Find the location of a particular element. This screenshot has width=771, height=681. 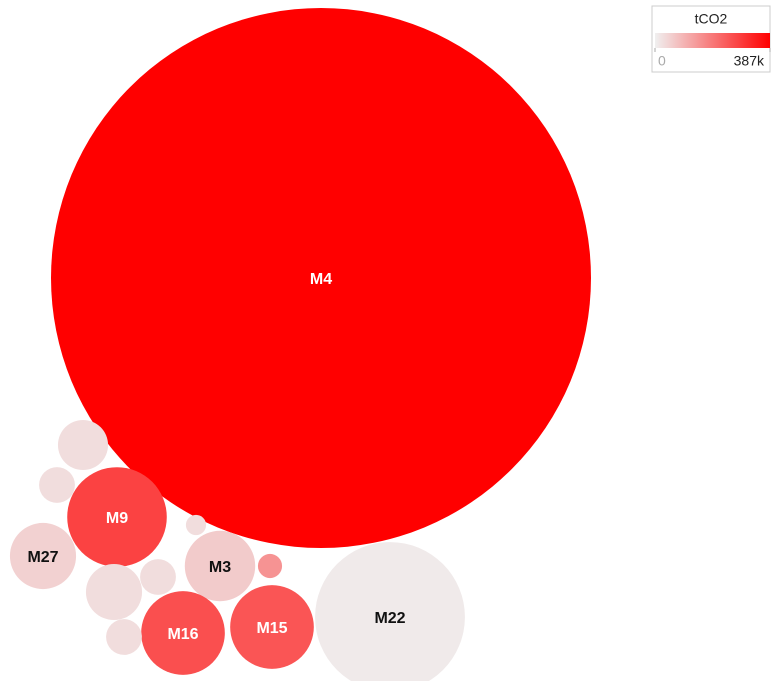

bubble-label: M4 is located at coordinates (321, 279).